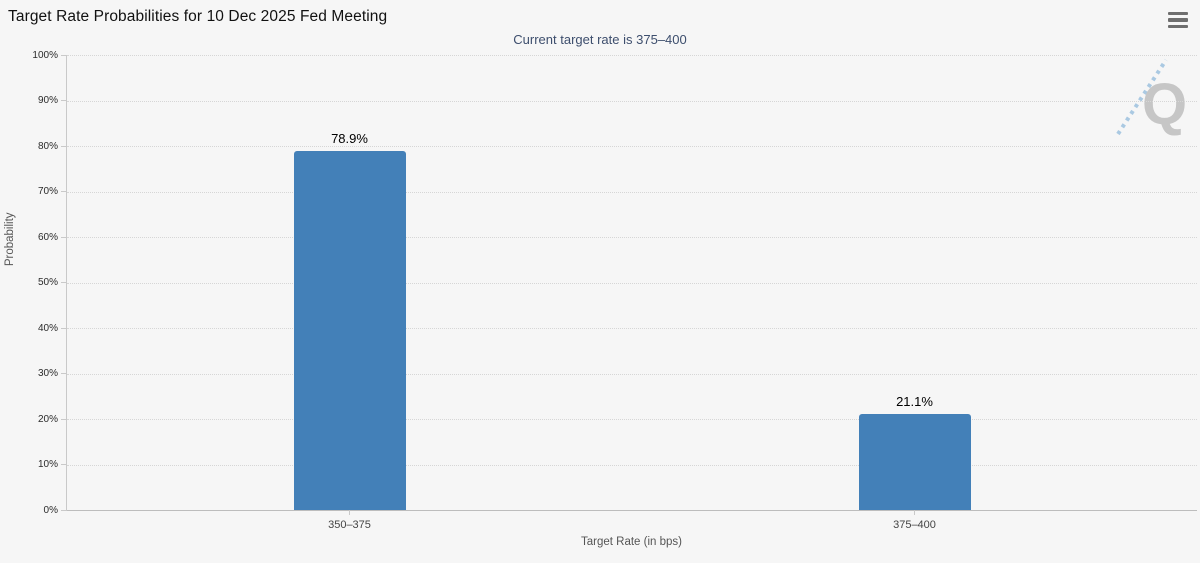  What do you see at coordinates (914, 401) in the screenshot?
I see `bar-value-label: 21.1%` at bounding box center [914, 401].